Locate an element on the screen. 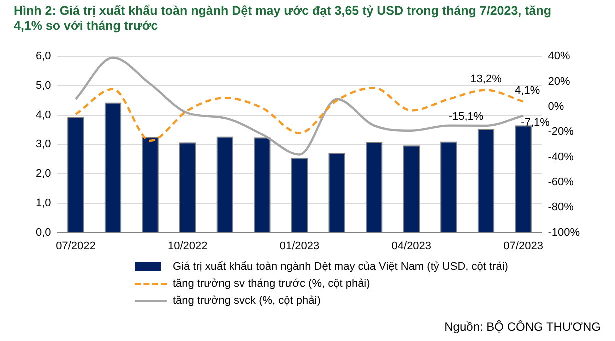 The image size is (615, 341). x-tick-label: 07/2023 is located at coordinates (524, 246).